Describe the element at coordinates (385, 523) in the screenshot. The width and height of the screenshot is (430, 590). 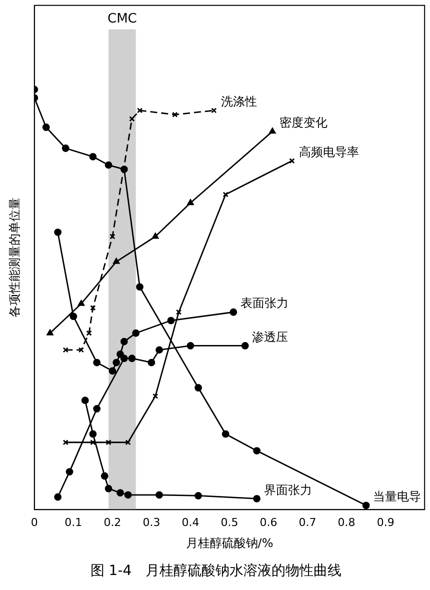
I see `x-tick-label: 0.9` at that location.